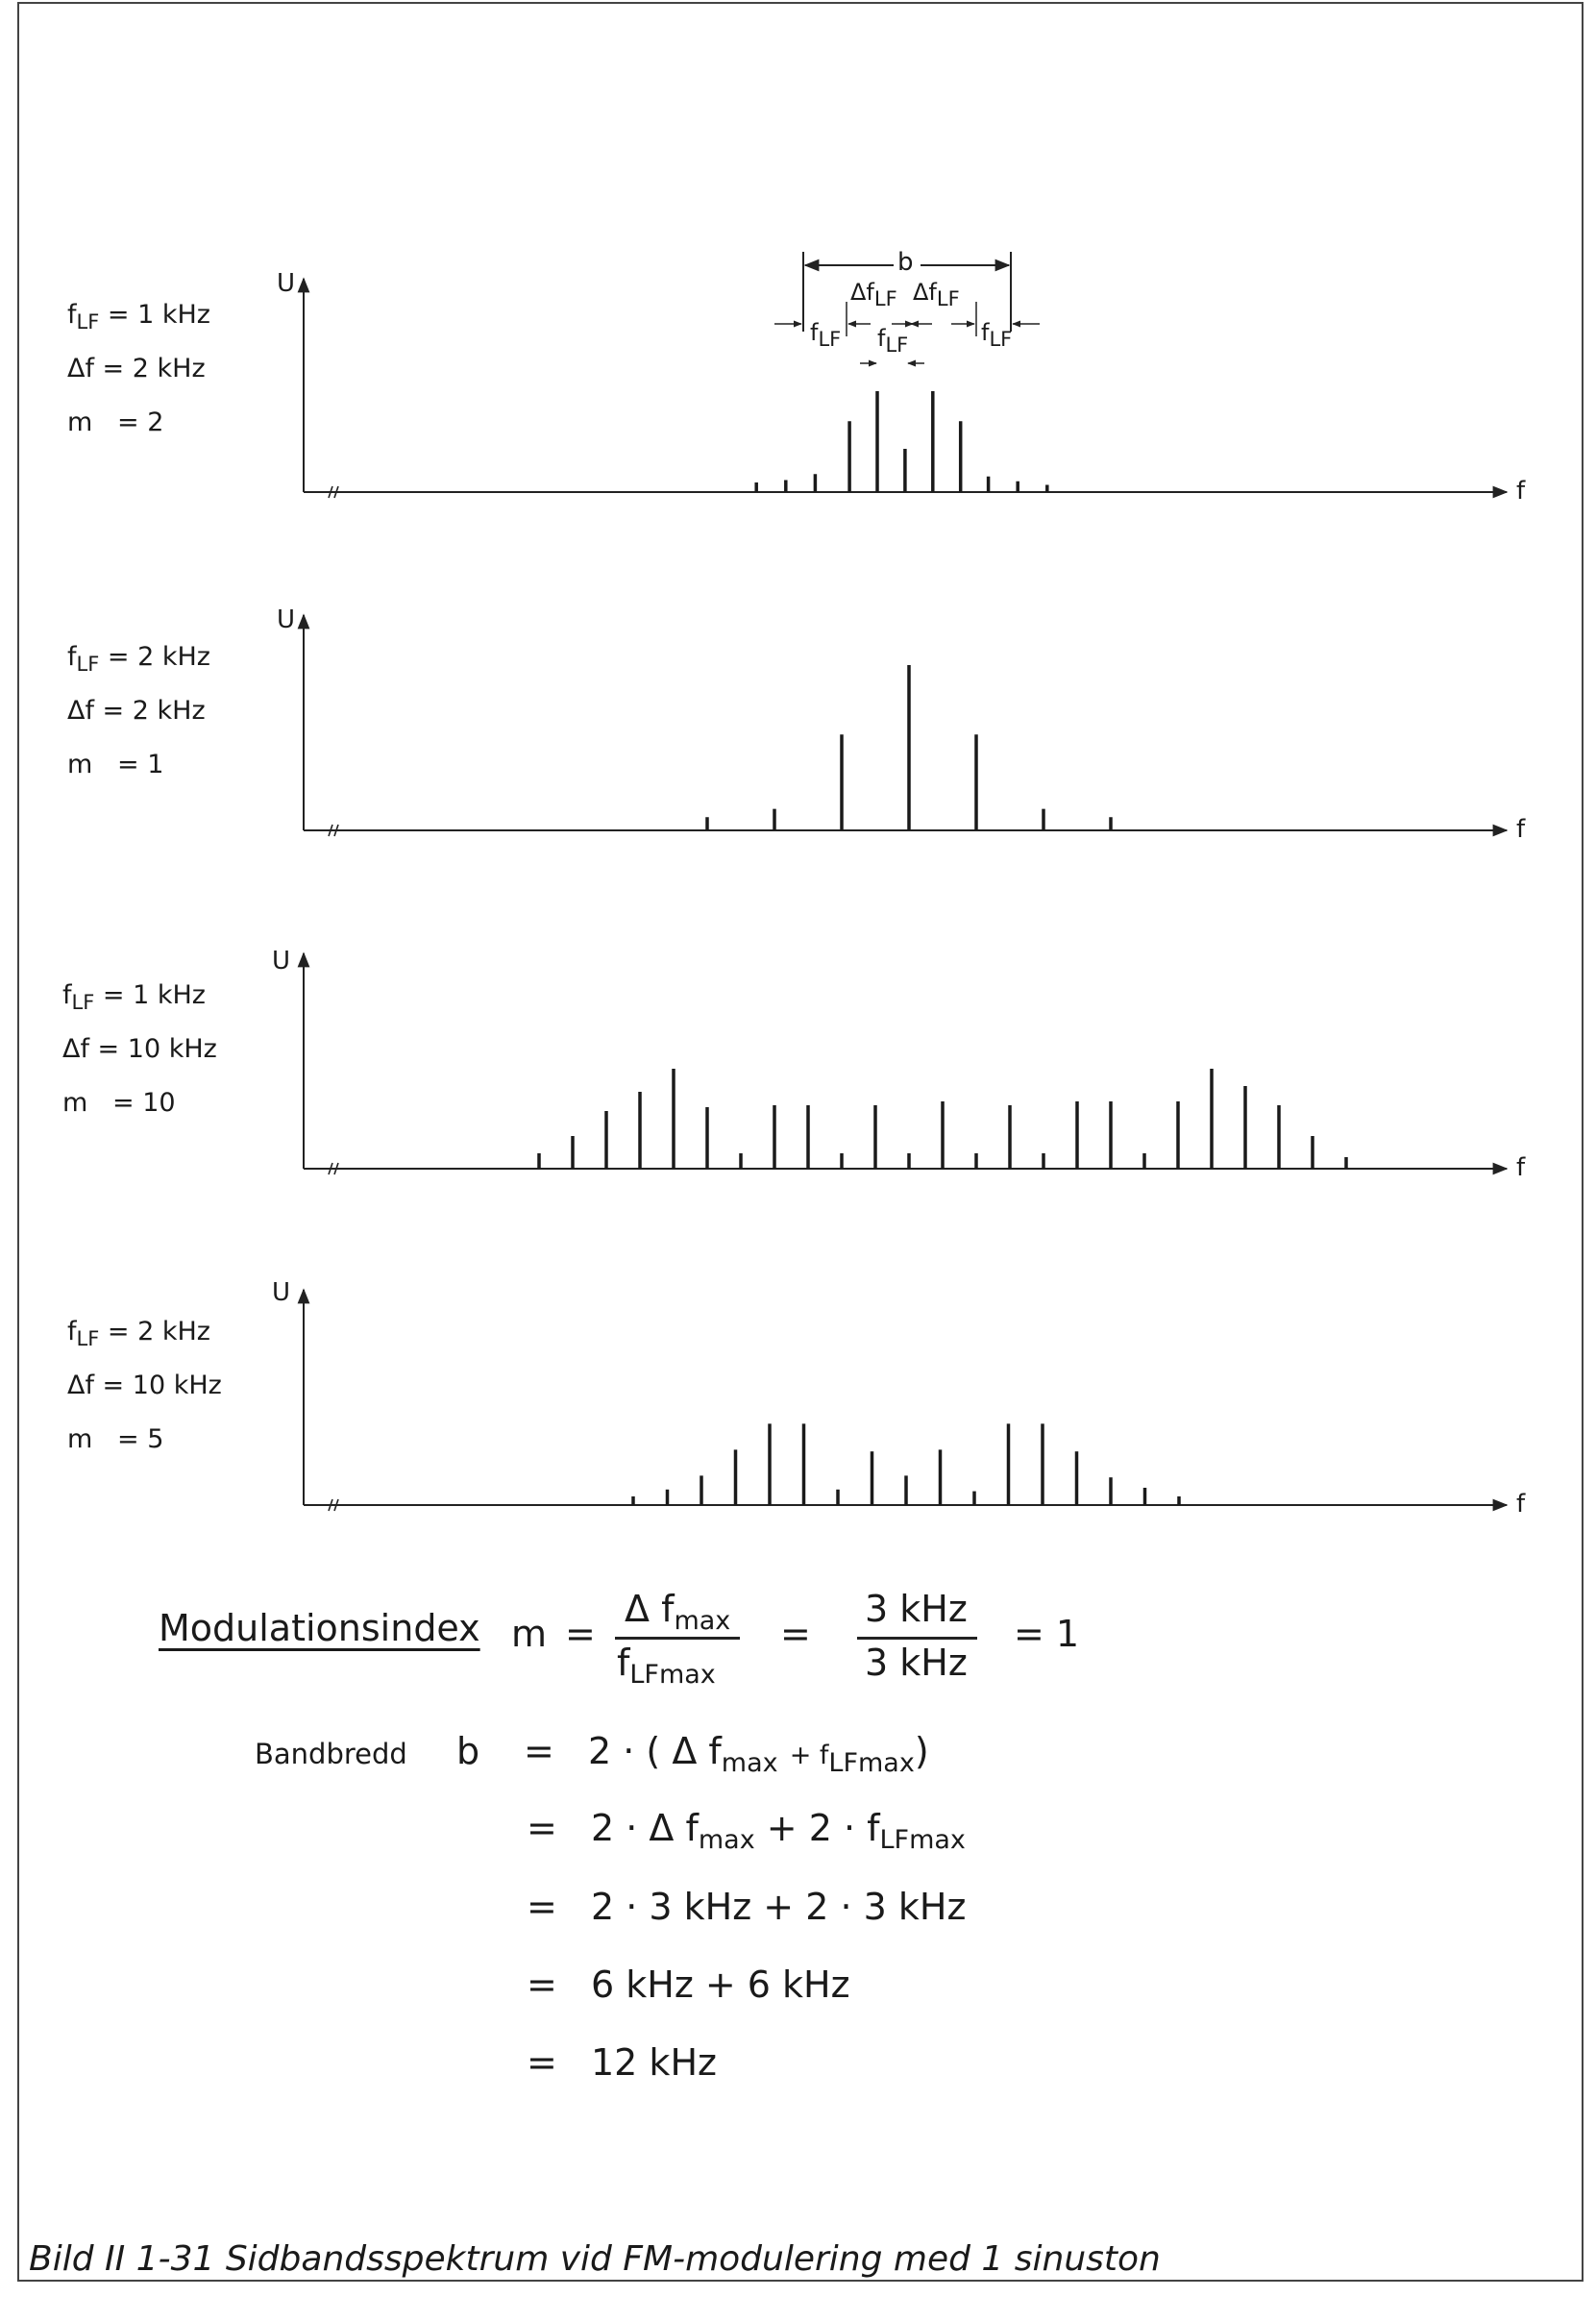 The width and height of the screenshot is (1596, 2297). I want to click on bandwidth-b: b, so click(468, 1751).